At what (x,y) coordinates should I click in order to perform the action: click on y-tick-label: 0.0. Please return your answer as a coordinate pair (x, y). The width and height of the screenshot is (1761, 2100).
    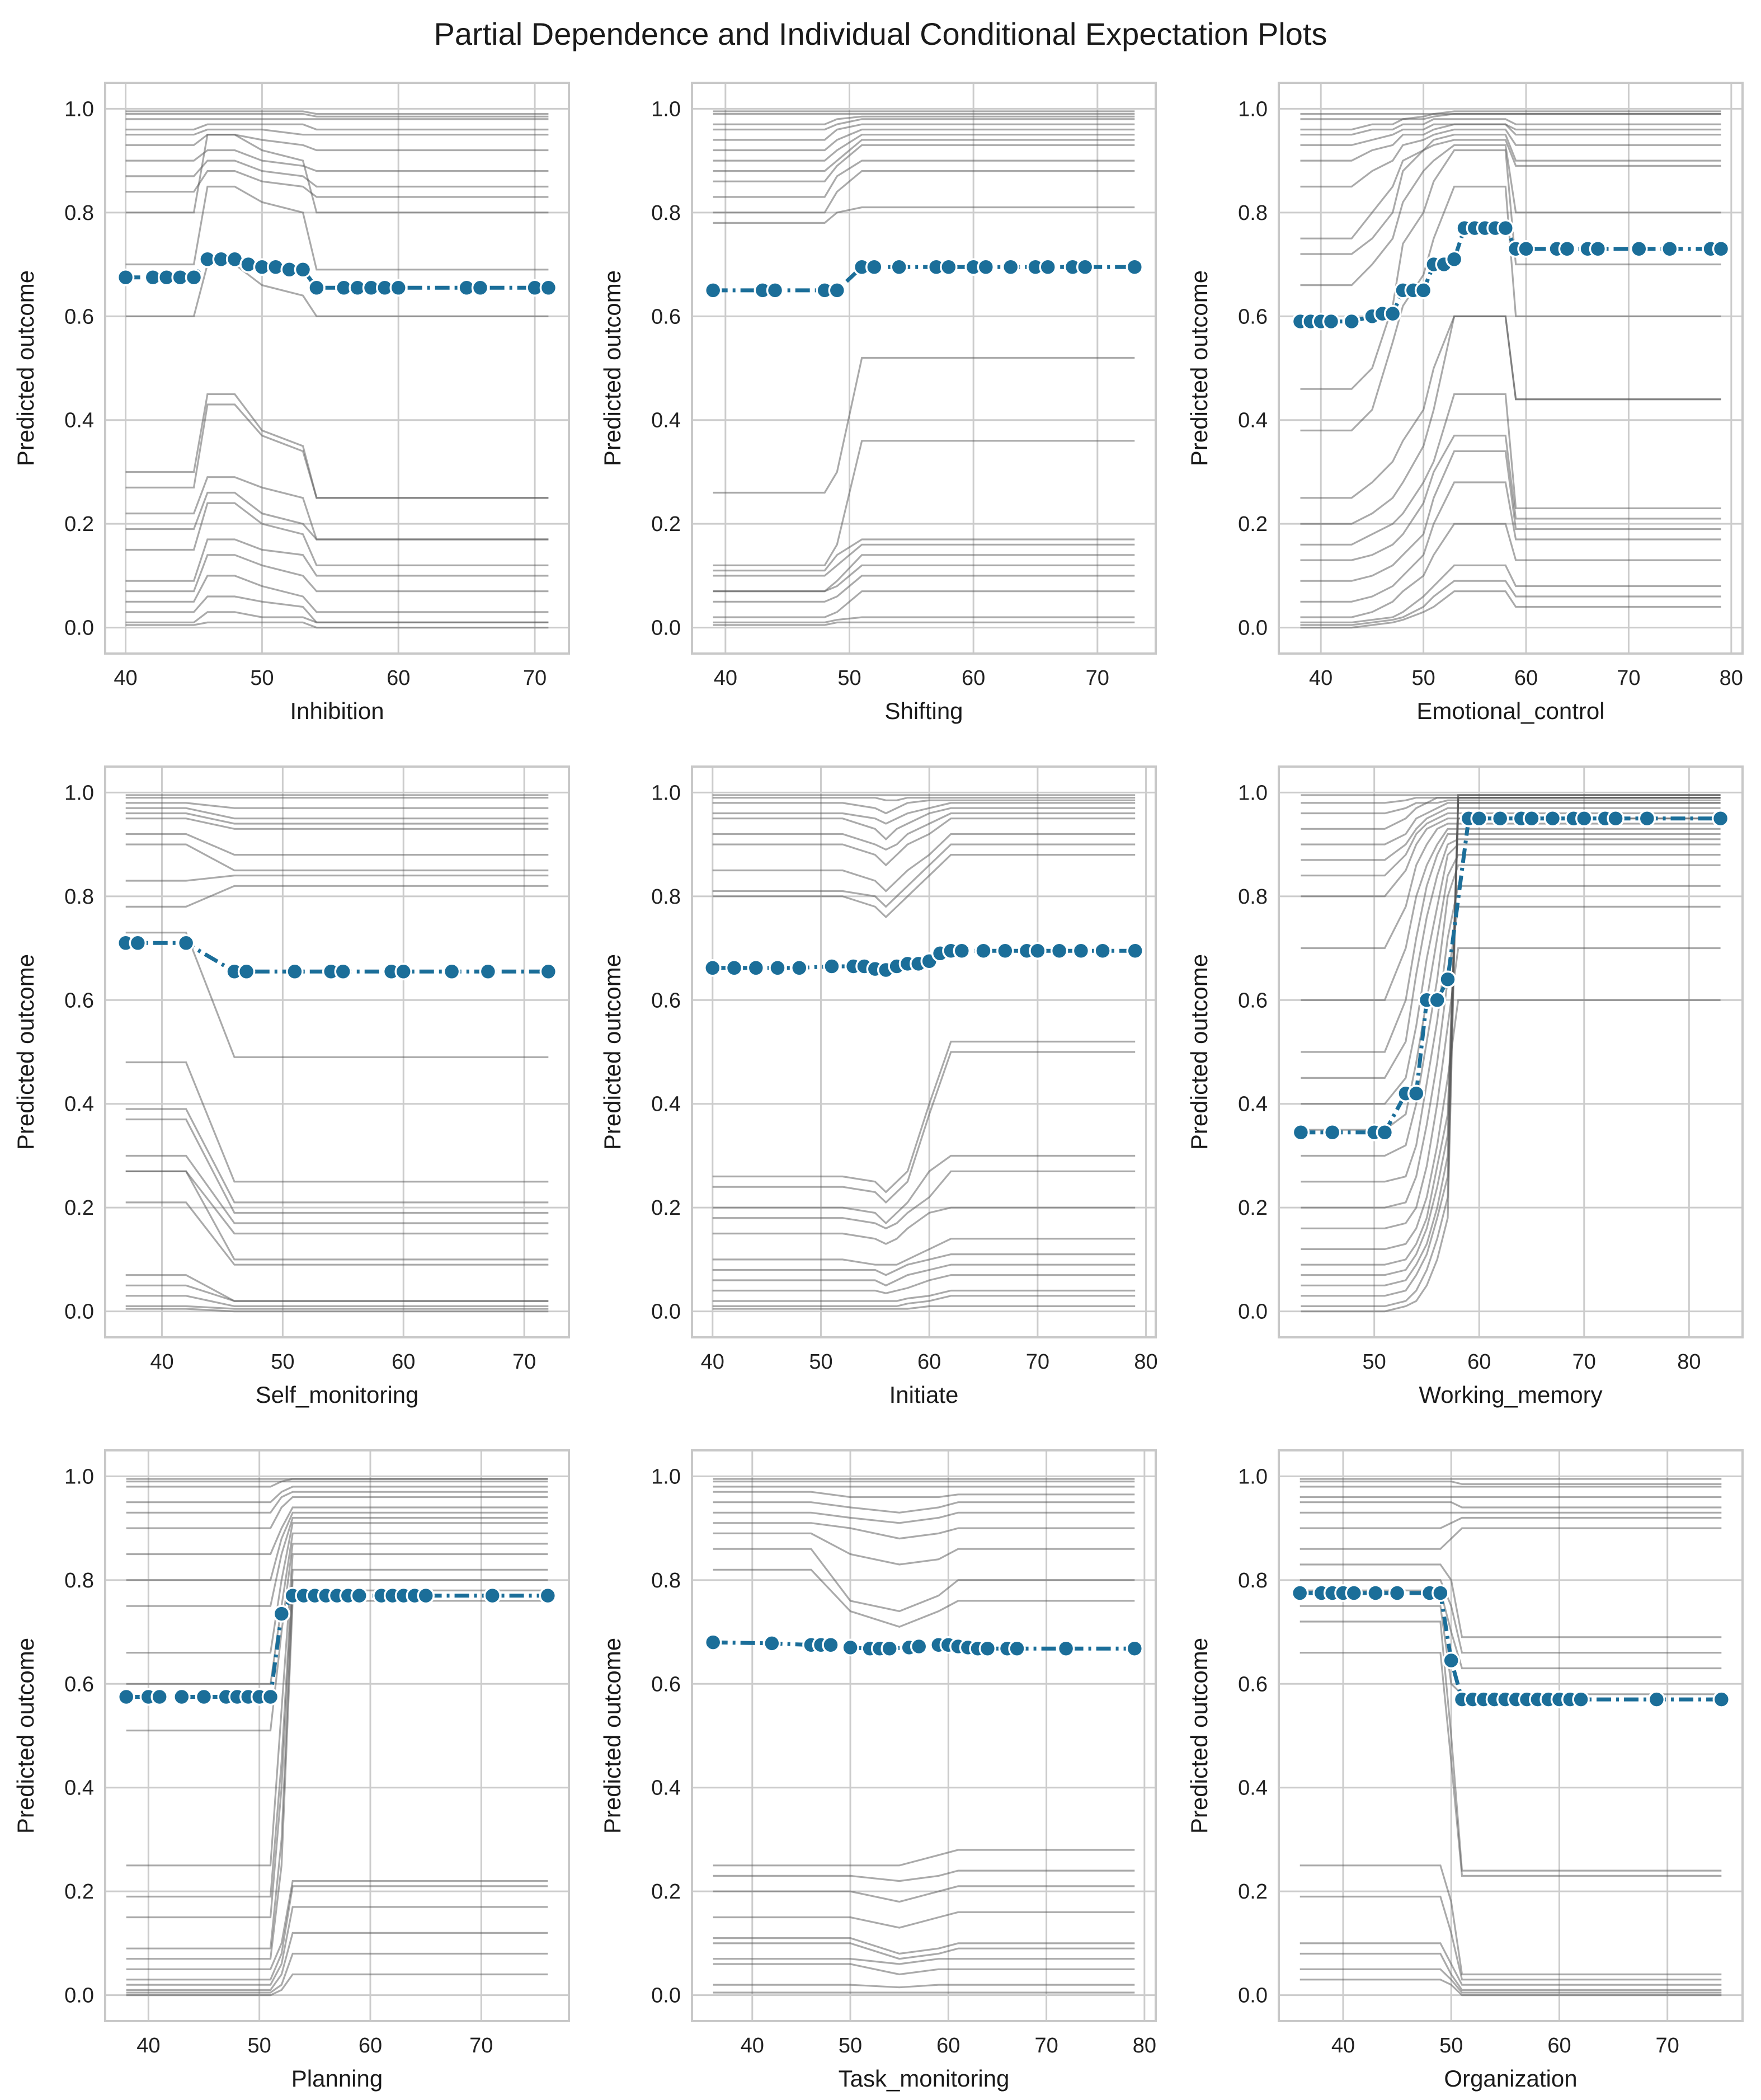
    Looking at the image, I should click on (1253, 1996).